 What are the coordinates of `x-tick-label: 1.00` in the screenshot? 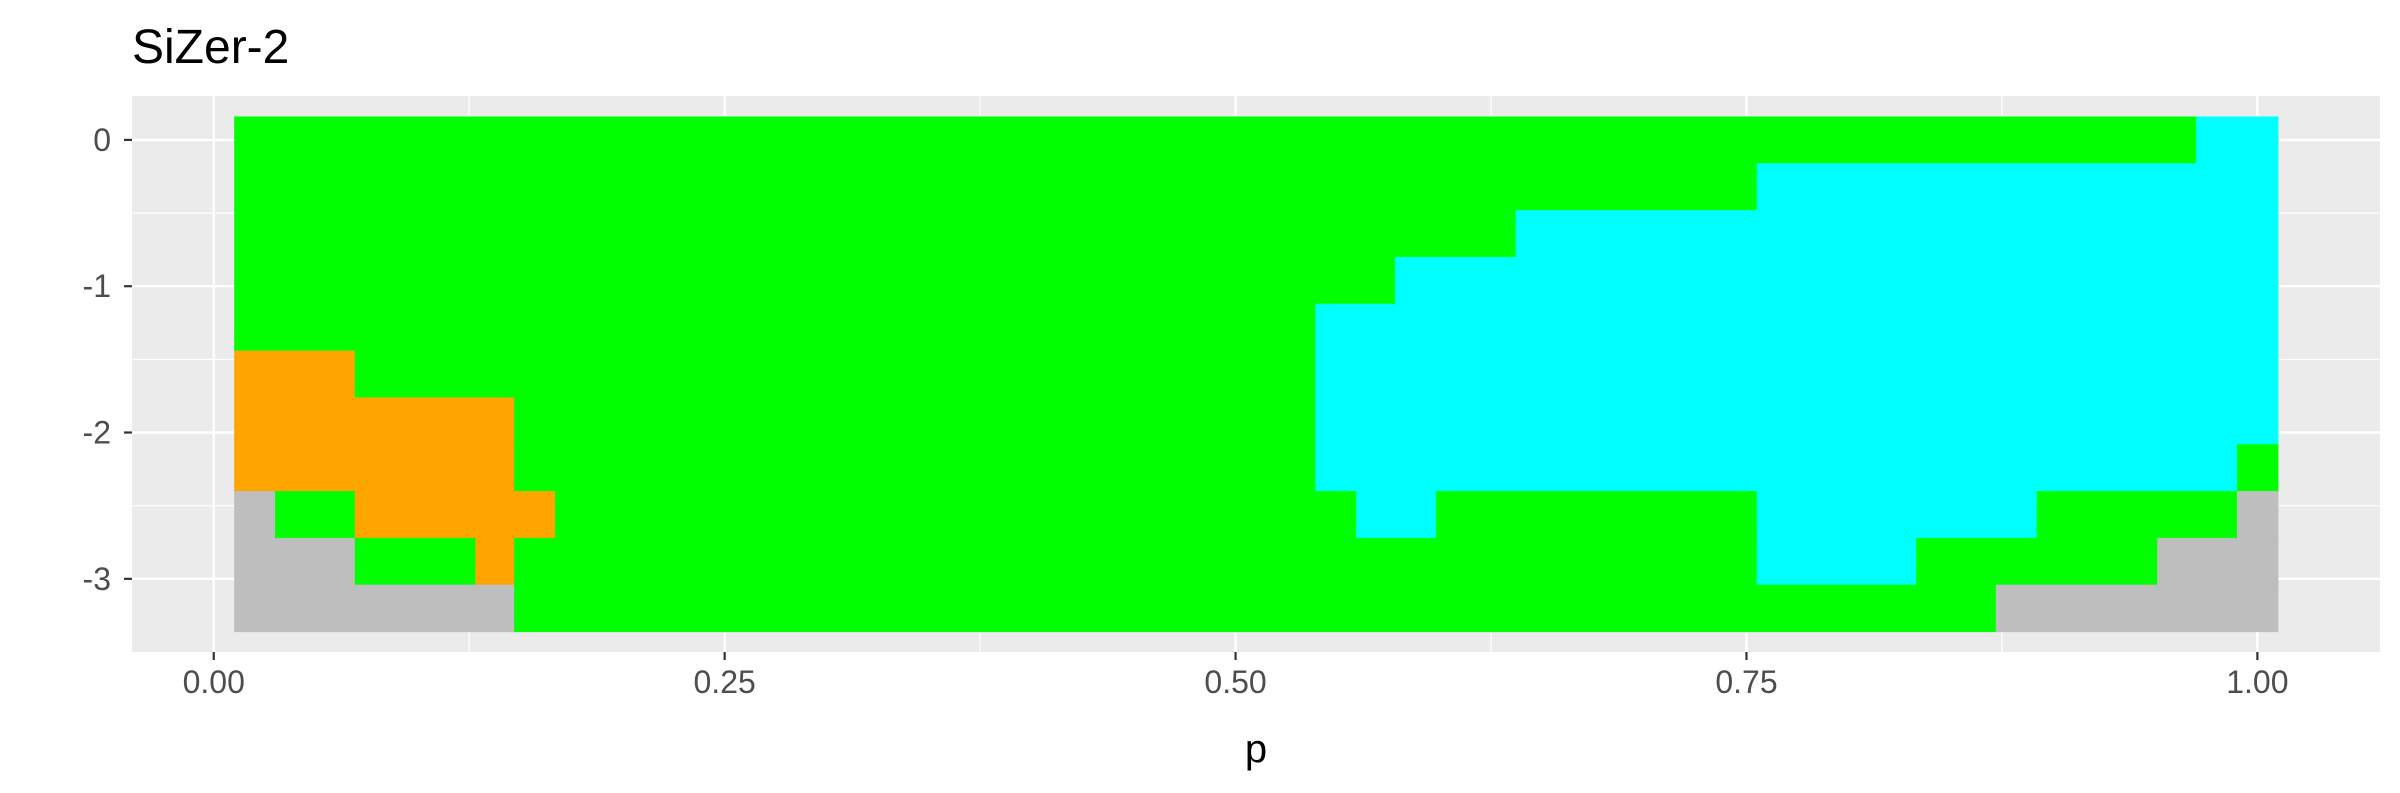 It's located at (2257, 682).